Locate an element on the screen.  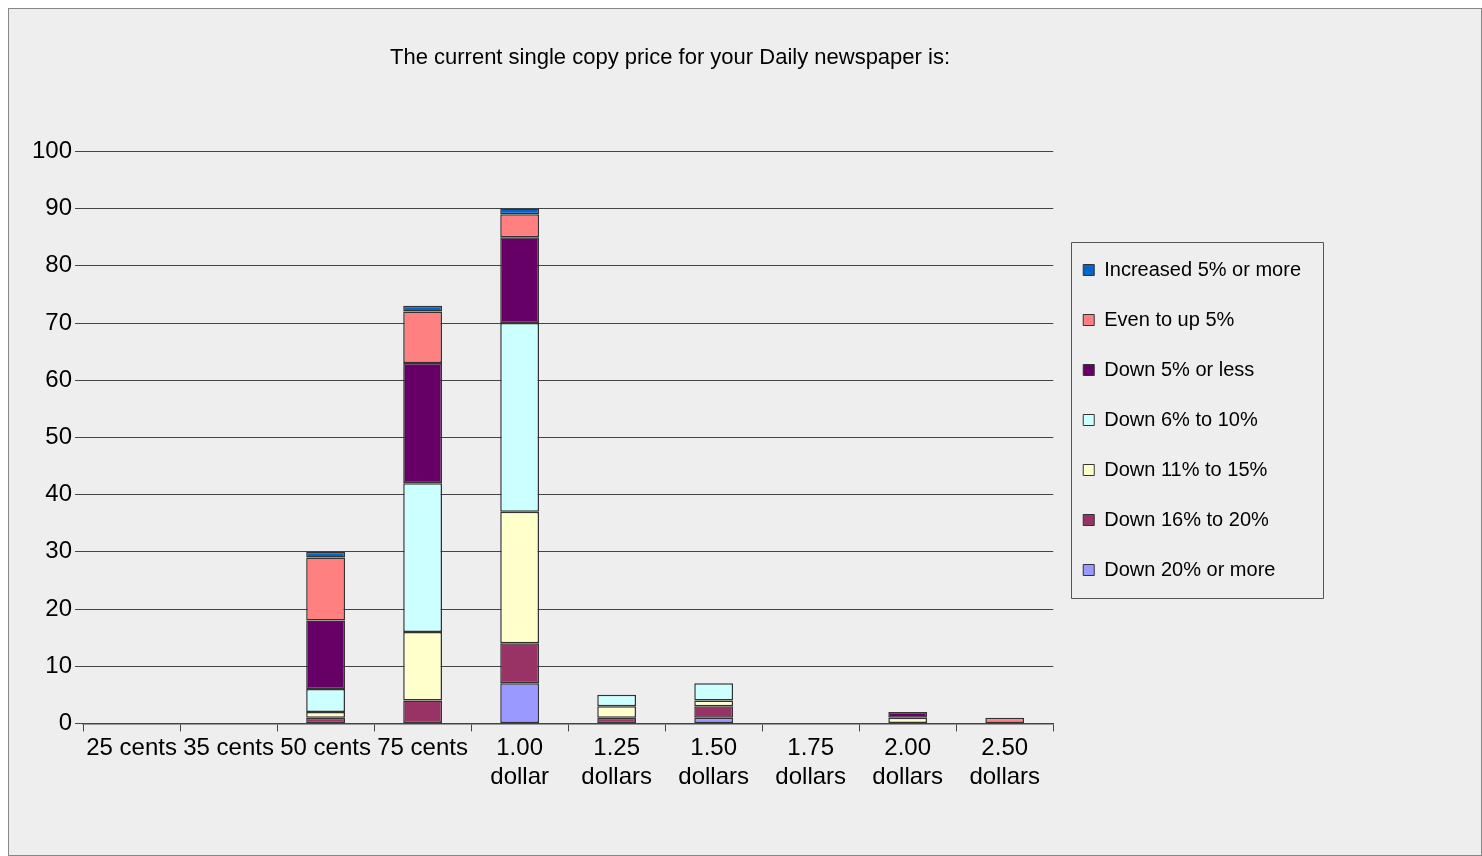
x-tick-label: 50 cents is located at coordinates (325, 747).